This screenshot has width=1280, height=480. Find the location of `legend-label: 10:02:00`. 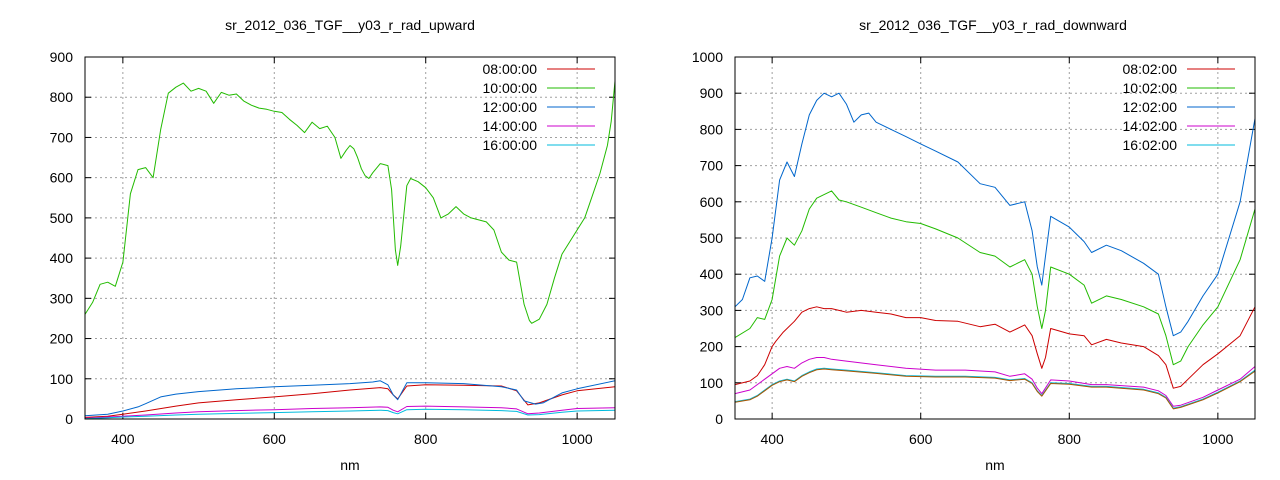

legend-label: 10:02:00 is located at coordinates (1150, 88).